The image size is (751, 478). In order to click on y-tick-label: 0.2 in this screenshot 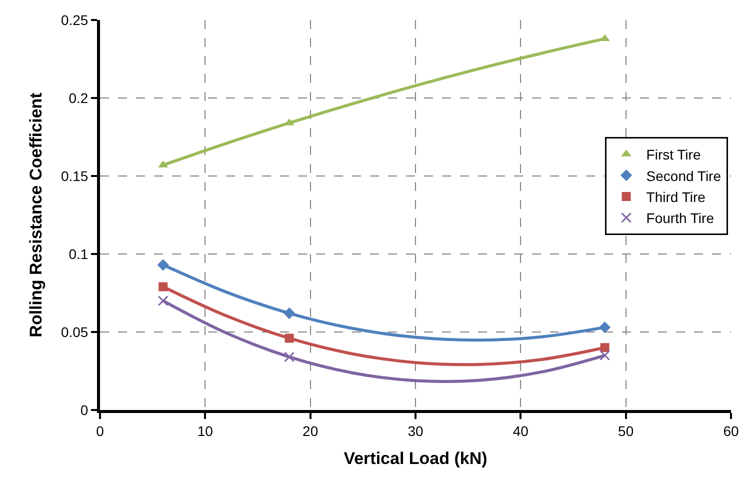, I will do `click(78, 98)`.